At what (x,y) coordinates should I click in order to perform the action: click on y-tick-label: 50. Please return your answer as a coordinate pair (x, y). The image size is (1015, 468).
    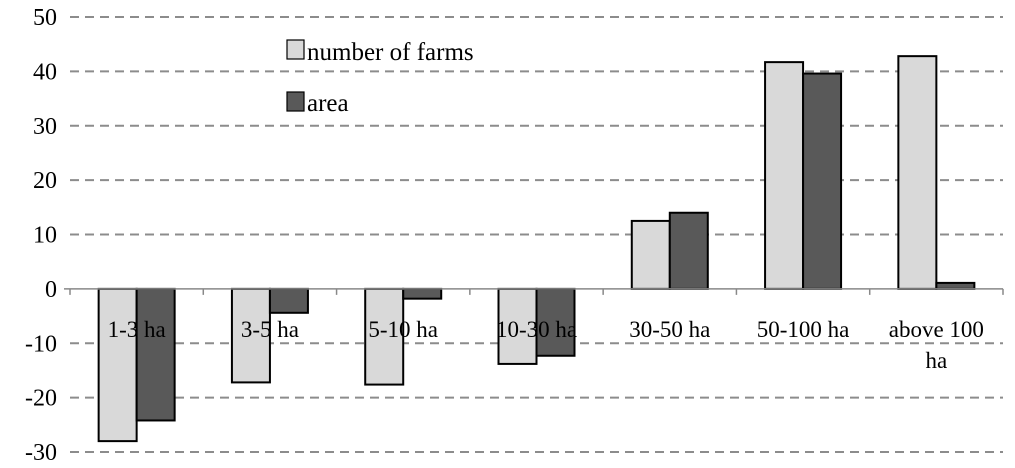
    Looking at the image, I should click on (45, 18).